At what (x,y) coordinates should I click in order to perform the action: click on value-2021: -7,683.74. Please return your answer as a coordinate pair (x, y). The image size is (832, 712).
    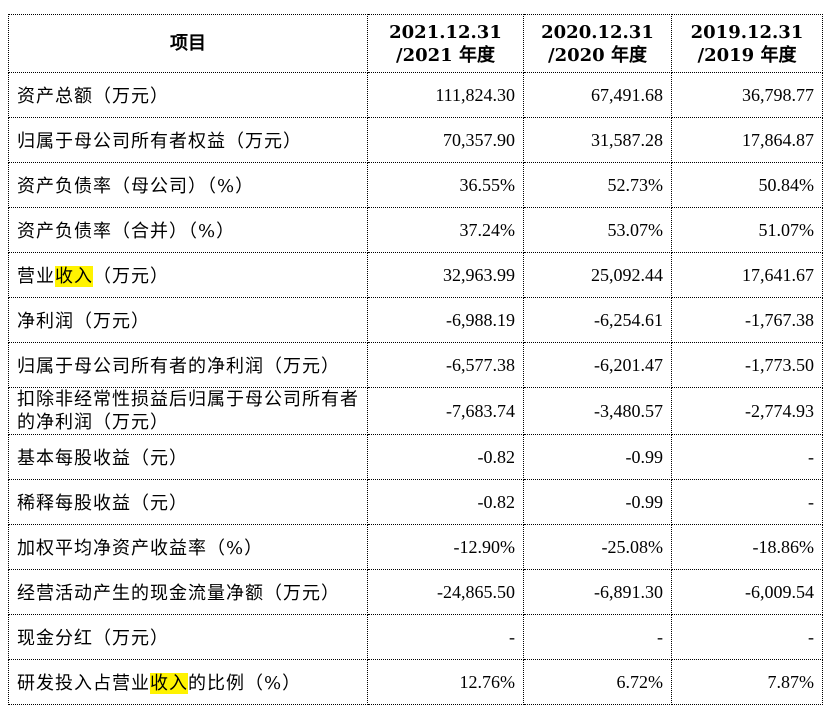
    Looking at the image, I should click on (445, 411).